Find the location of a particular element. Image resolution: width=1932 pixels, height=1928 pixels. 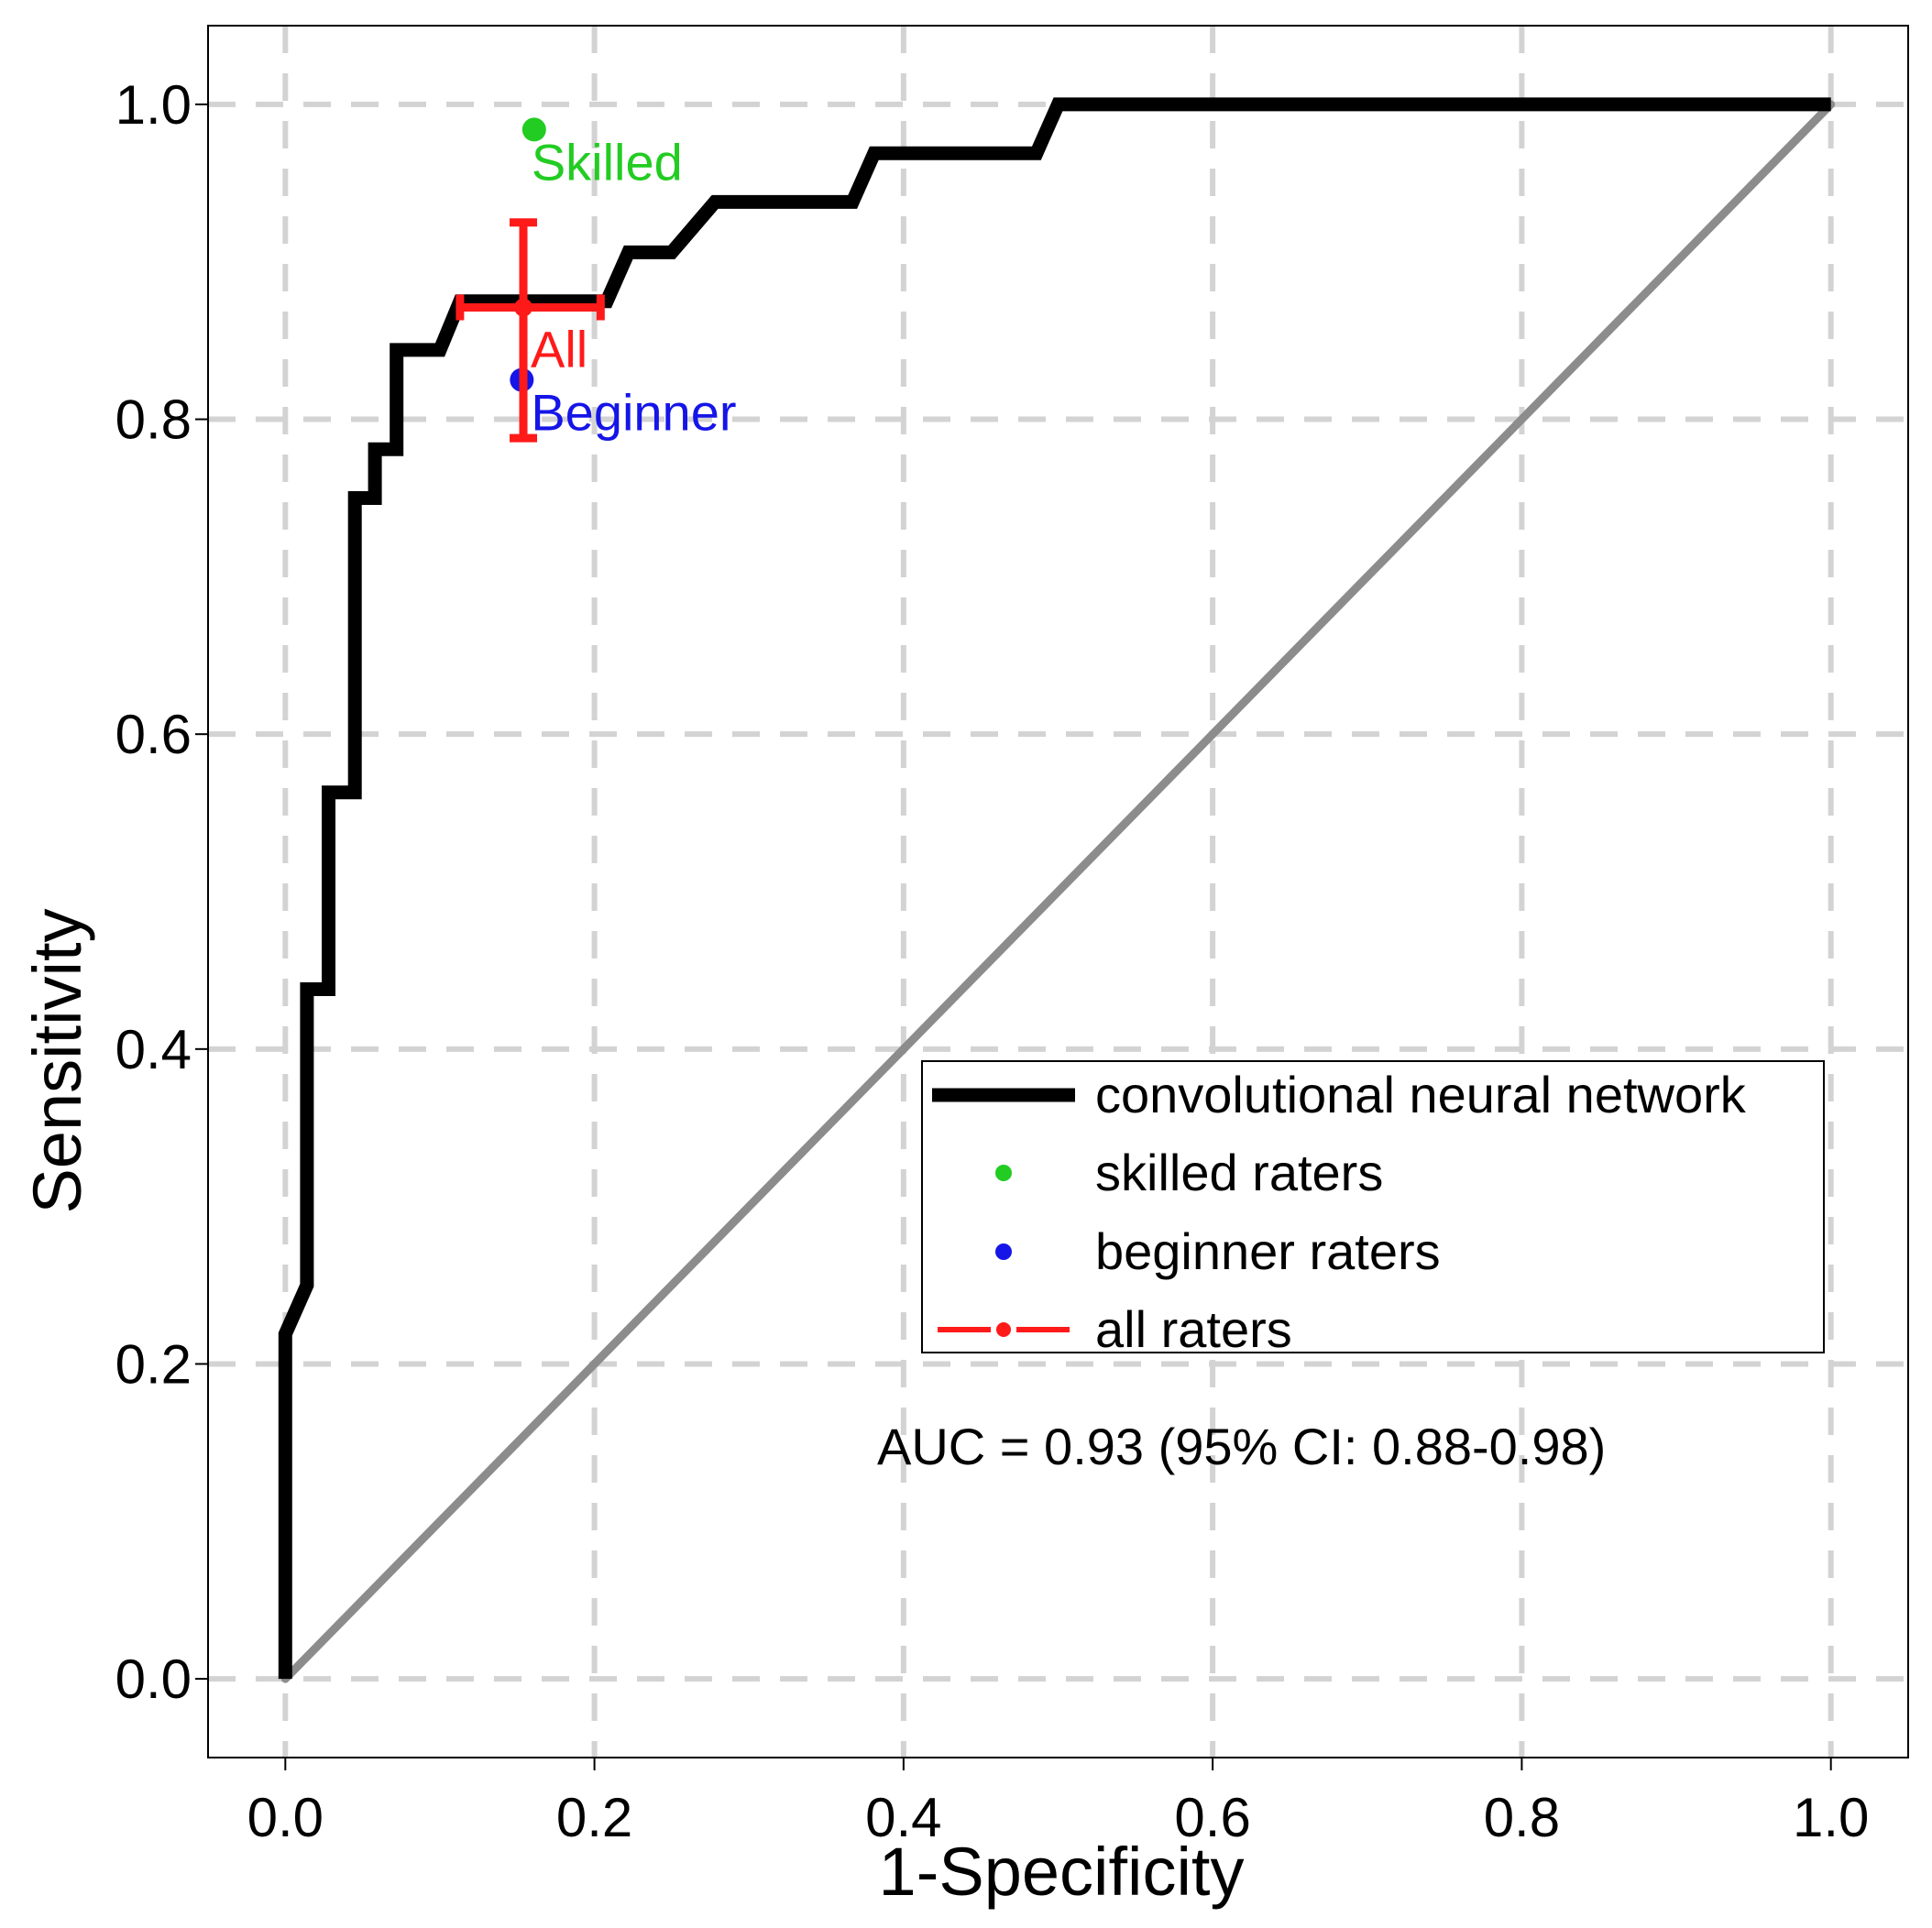

y-tick-label: 0.4 is located at coordinates (153, 1049).